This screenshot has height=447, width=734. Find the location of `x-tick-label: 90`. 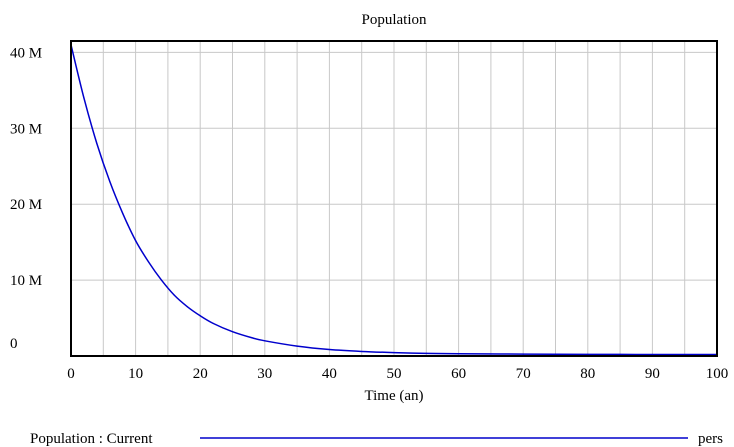

x-tick-label: 90 is located at coordinates (652, 374).